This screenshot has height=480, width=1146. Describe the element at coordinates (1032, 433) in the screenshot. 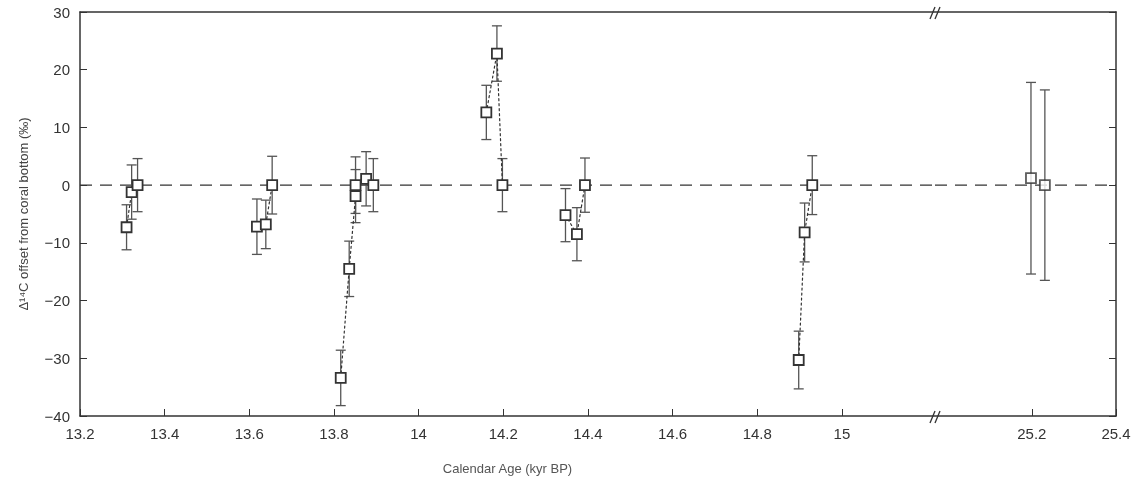

I see `x-tick-label: 25.2` at that location.